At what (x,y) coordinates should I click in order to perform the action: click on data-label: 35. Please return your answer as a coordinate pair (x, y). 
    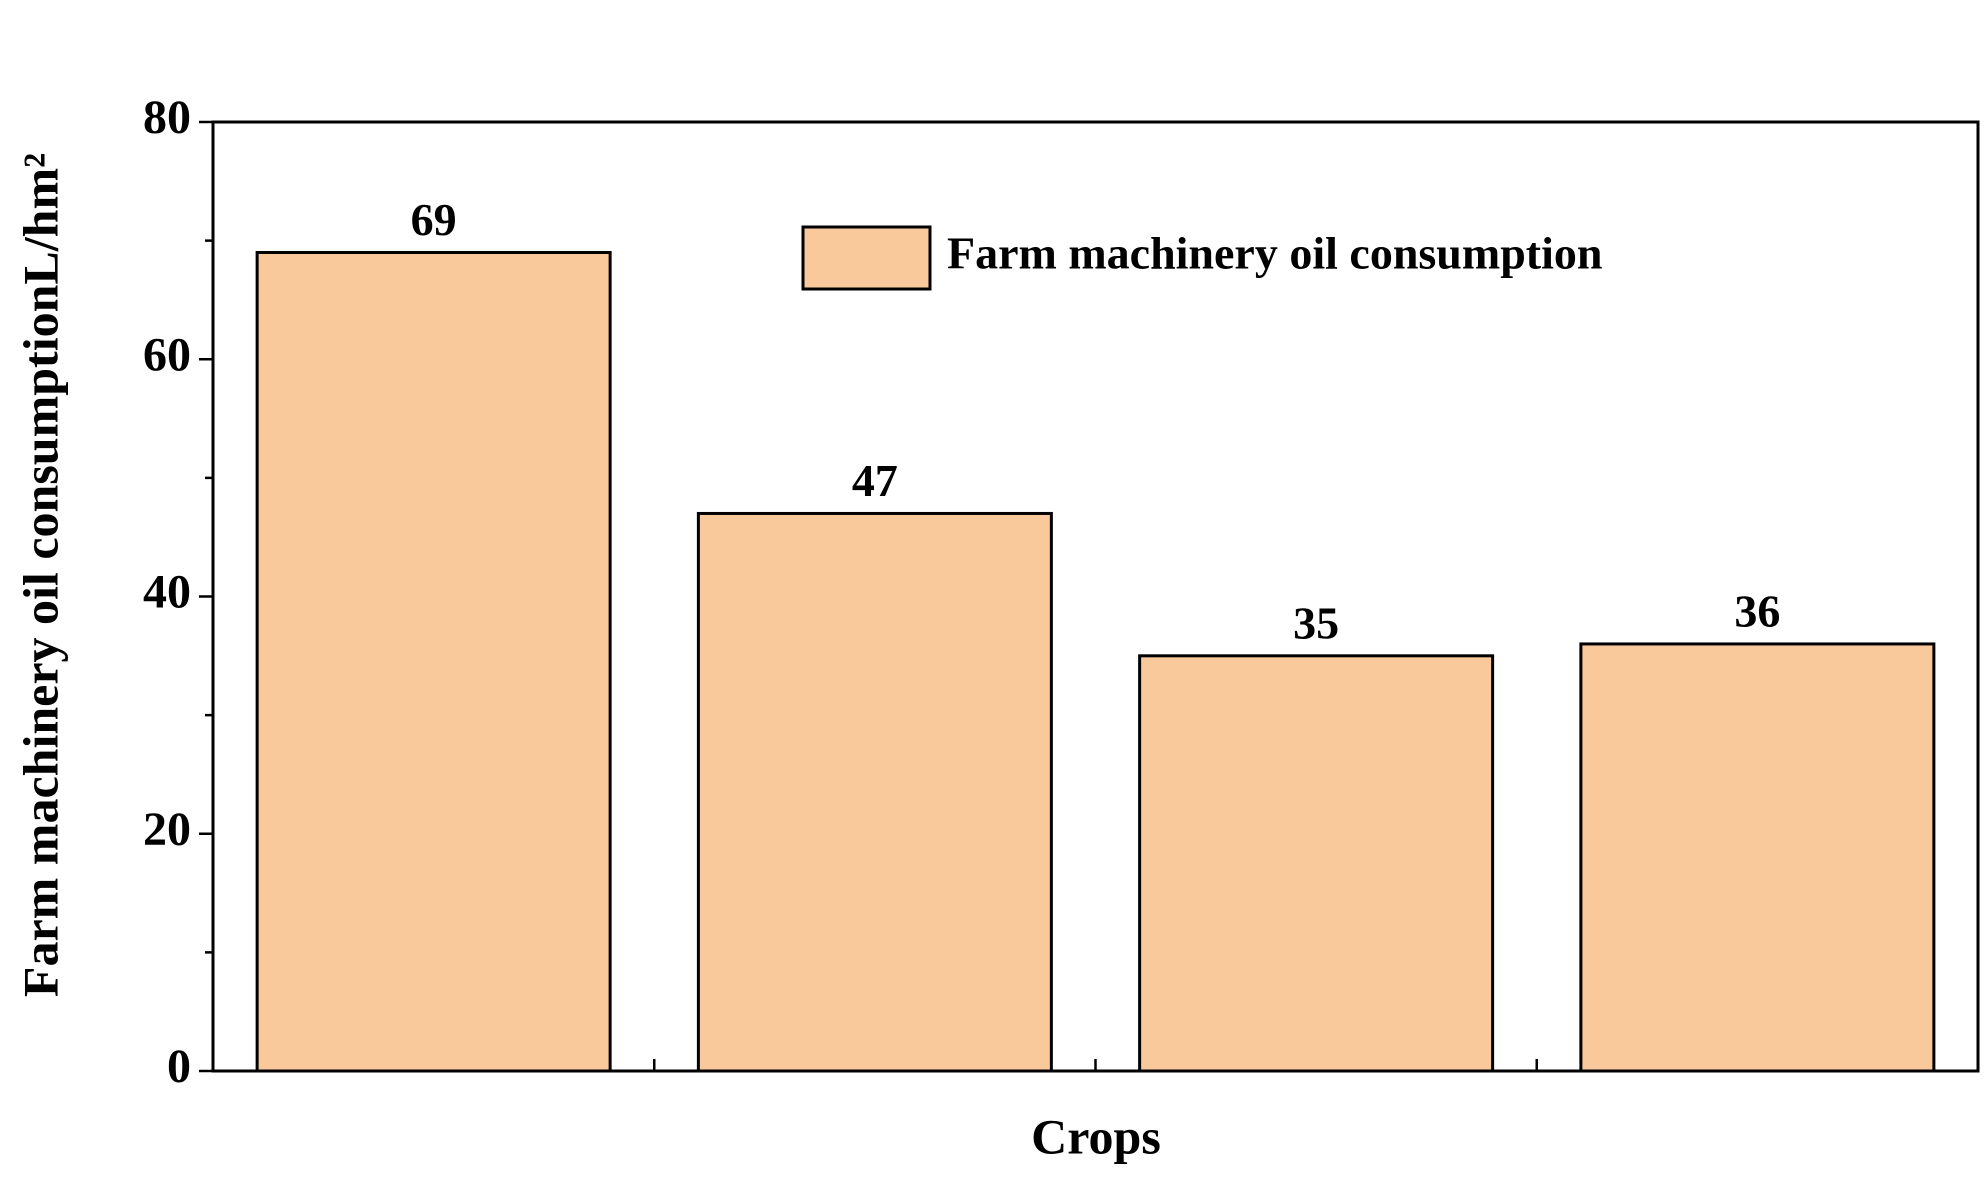
    Looking at the image, I should click on (1316, 622).